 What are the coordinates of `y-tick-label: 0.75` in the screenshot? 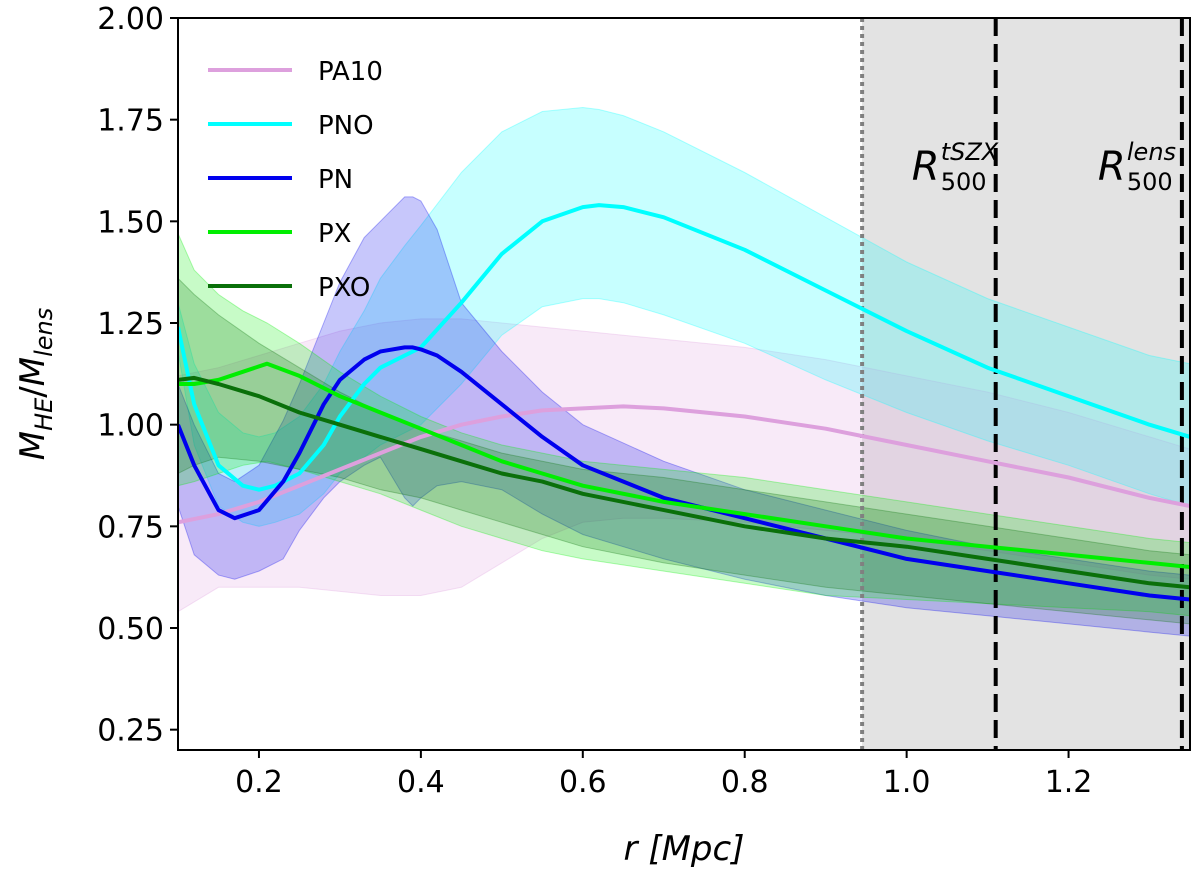 It's located at (130, 527).